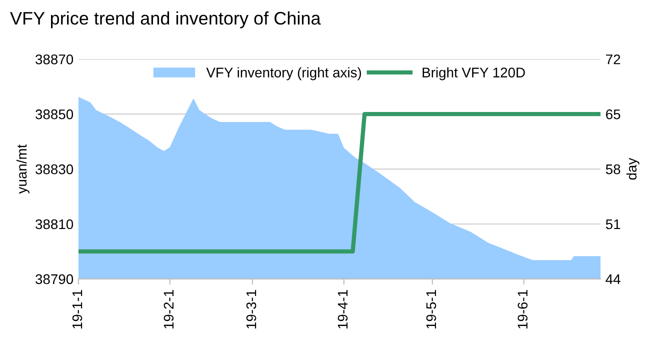  Describe the element at coordinates (55, 224) in the screenshot. I see `y-tick-label: 38810` at that location.